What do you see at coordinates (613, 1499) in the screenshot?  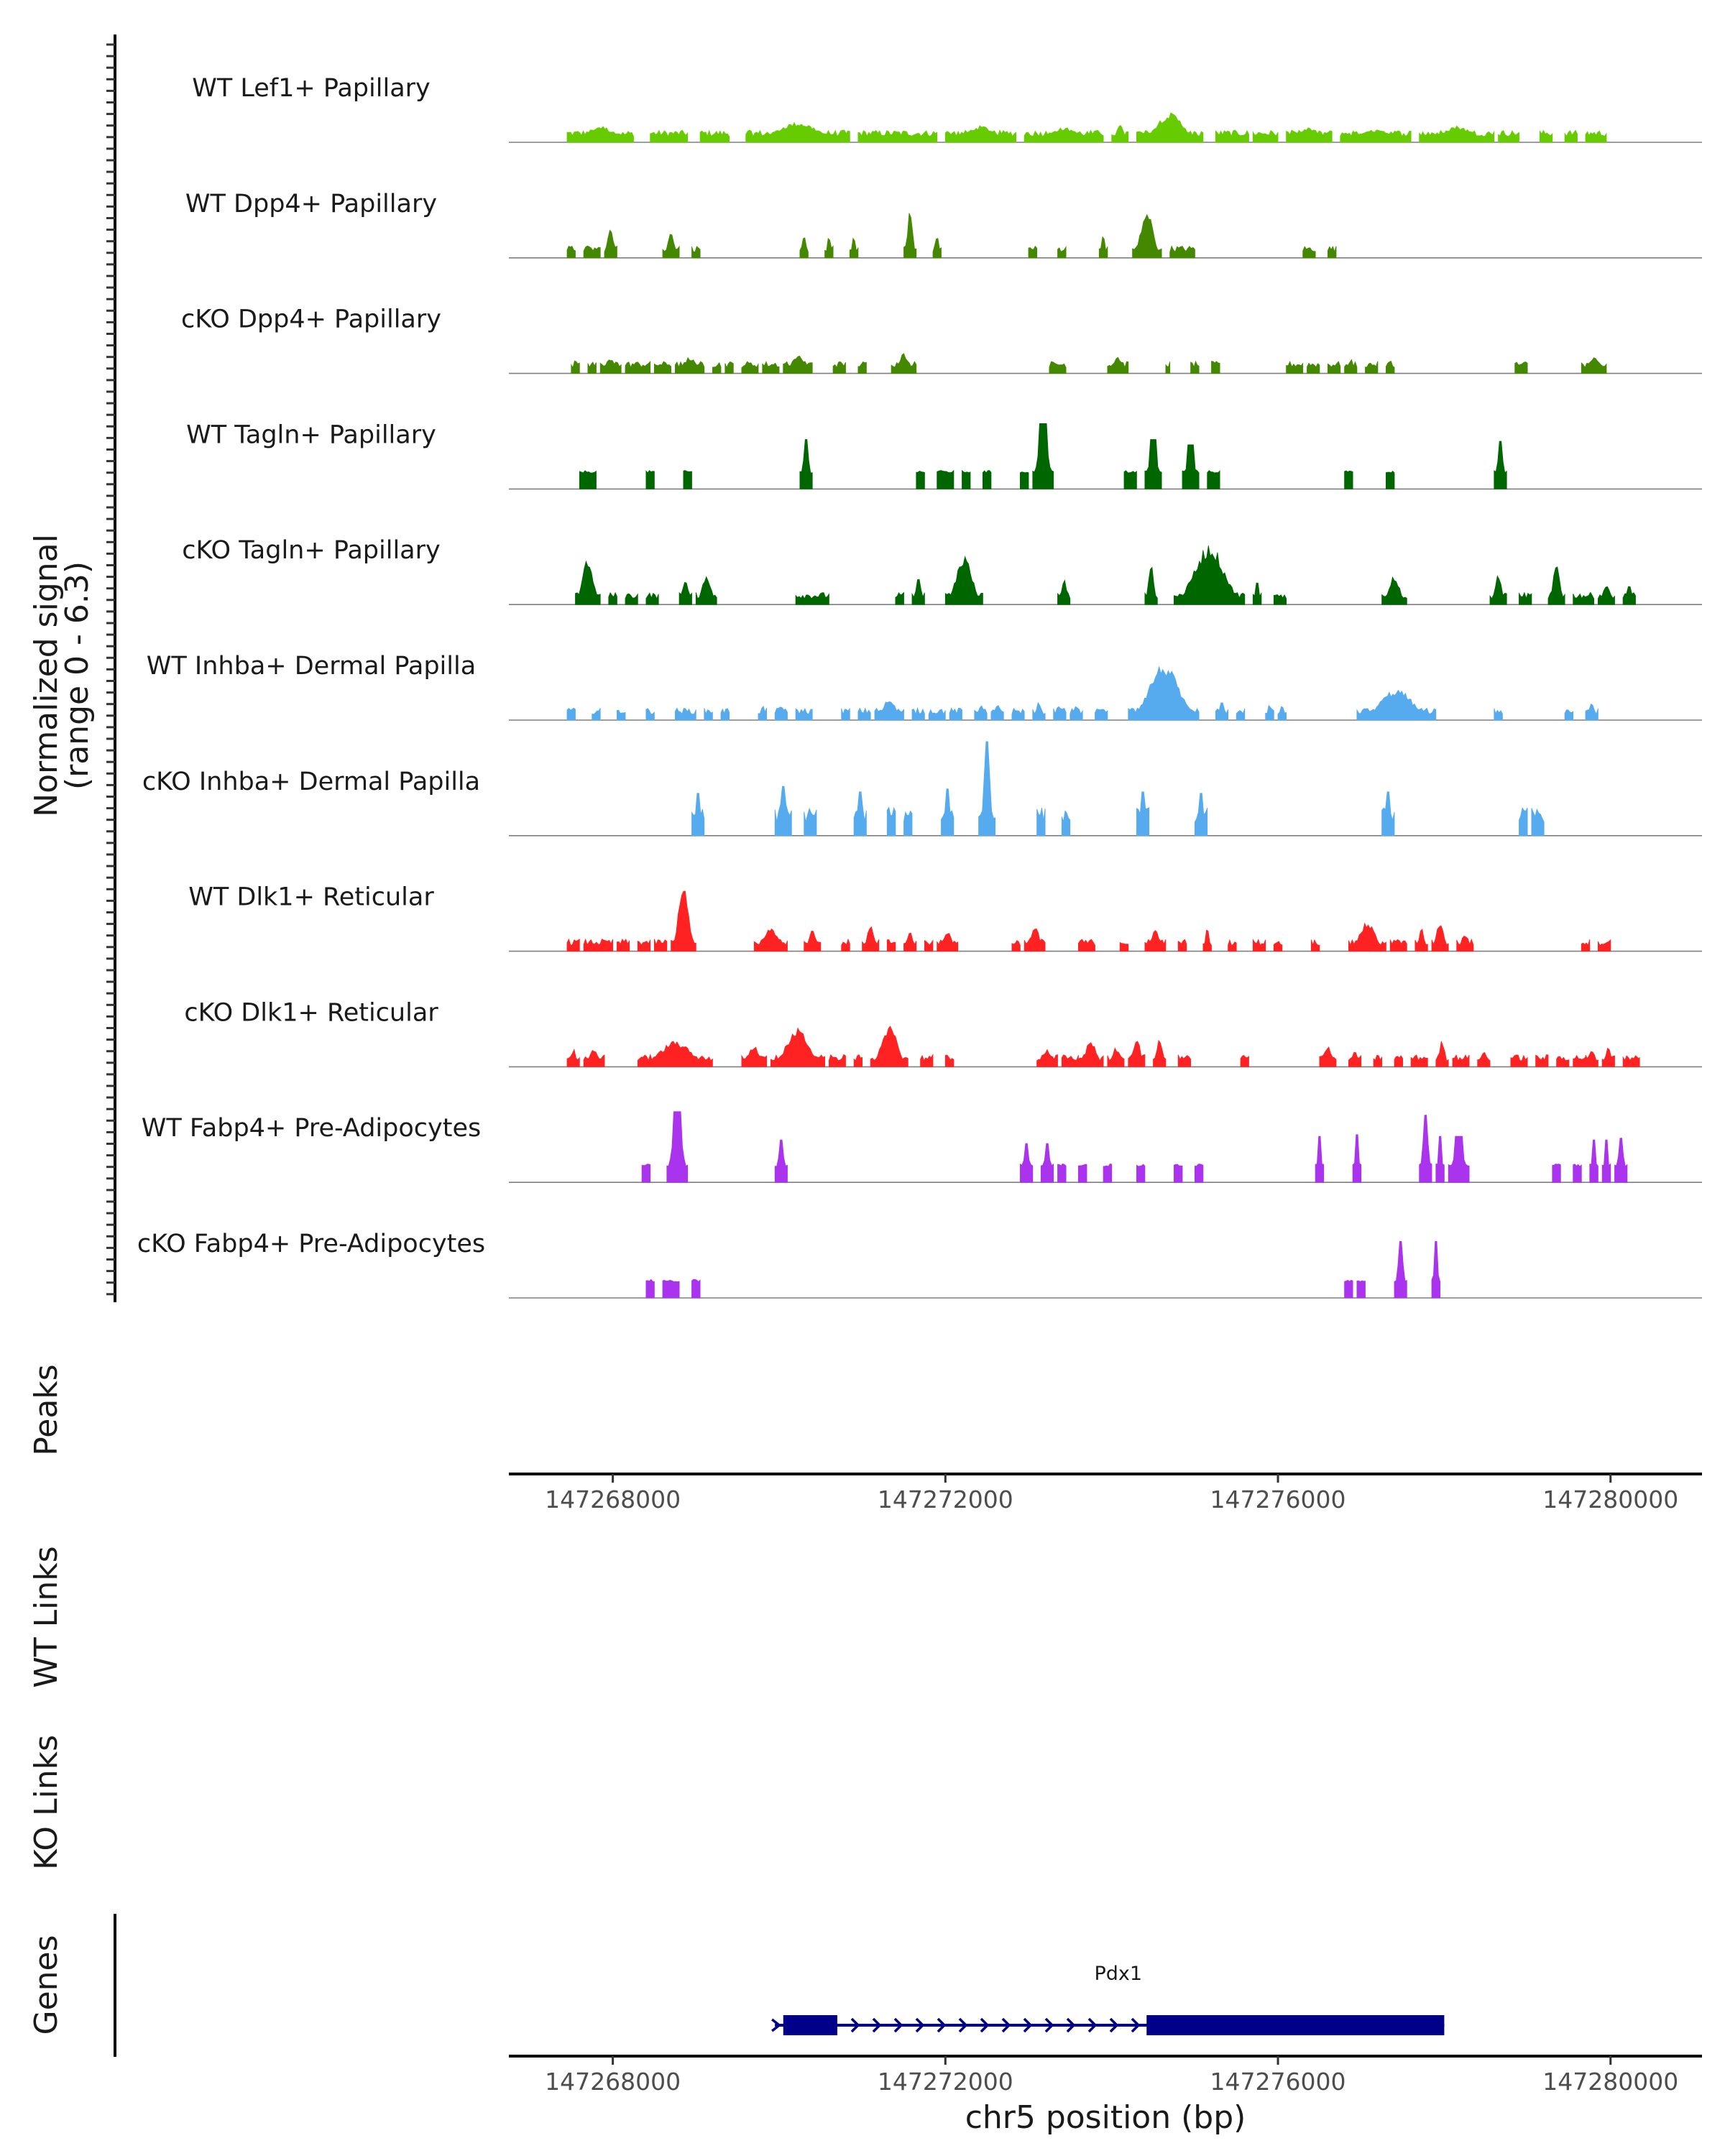 I see `x-tick-label: 147268000` at bounding box center [613, 1499].